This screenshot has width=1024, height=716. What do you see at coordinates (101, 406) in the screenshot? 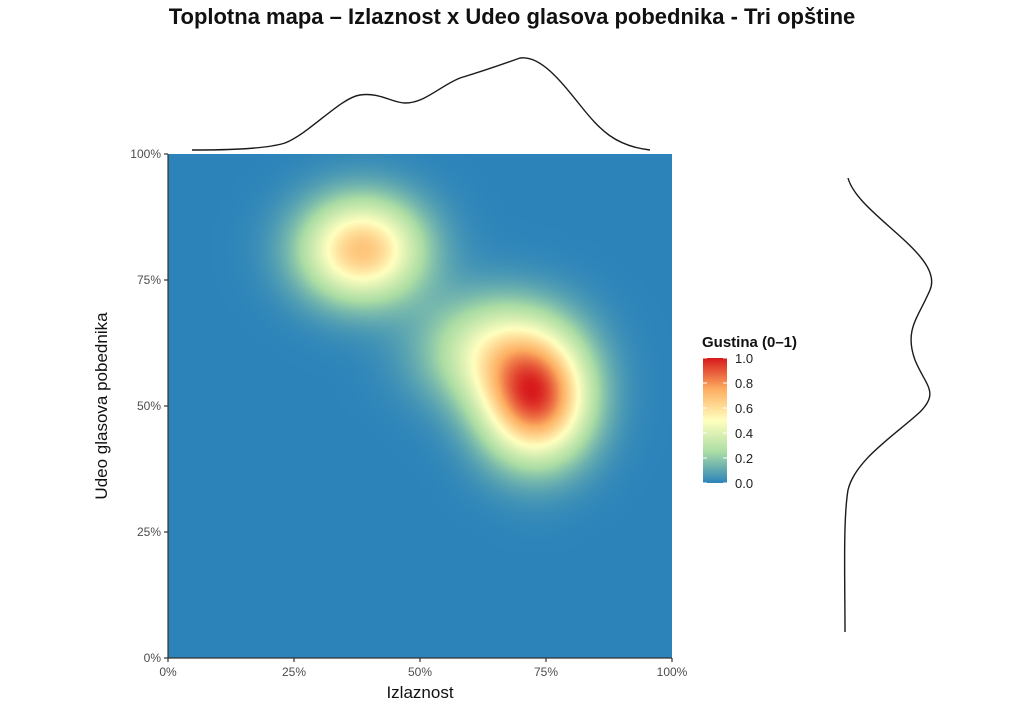
I see `y-axis-title: Udeo glasova pobednika` at bounding box center [101, 406].